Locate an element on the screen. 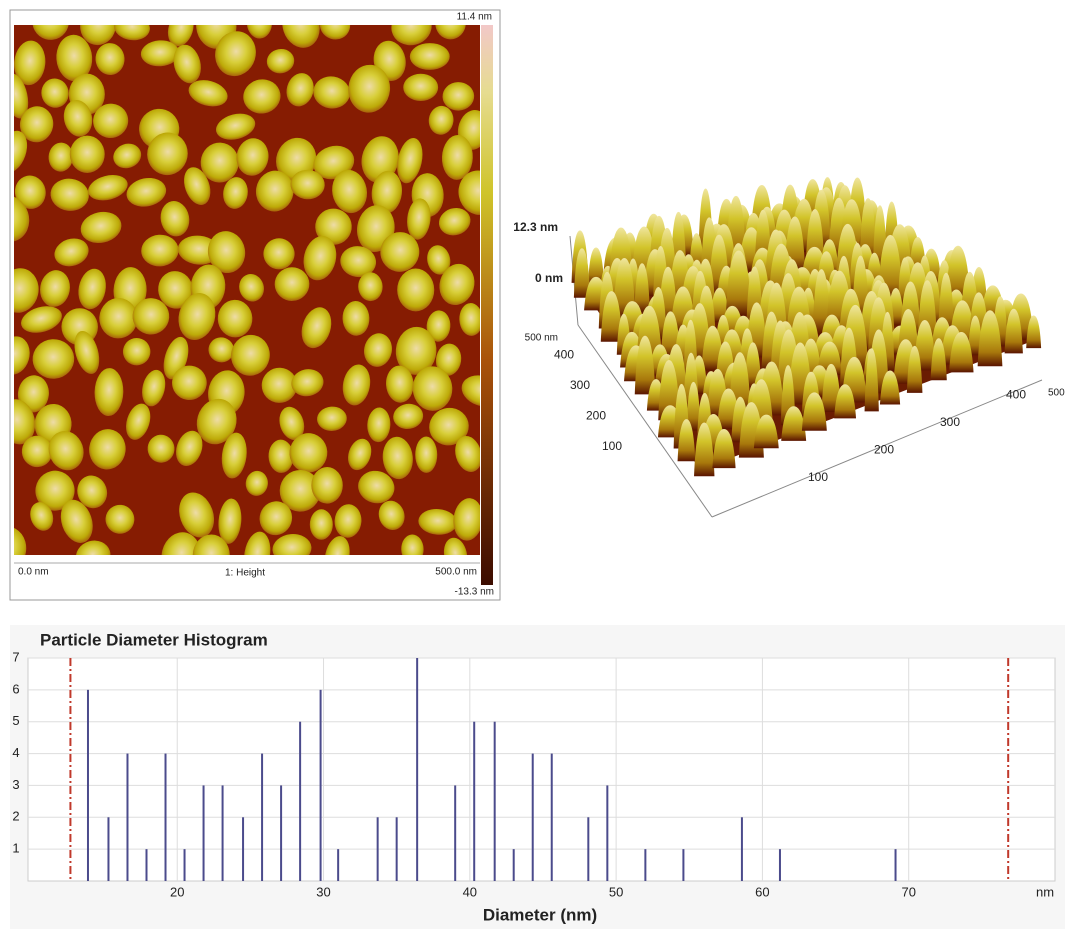  color-scale is located at coordinates (487, 305).